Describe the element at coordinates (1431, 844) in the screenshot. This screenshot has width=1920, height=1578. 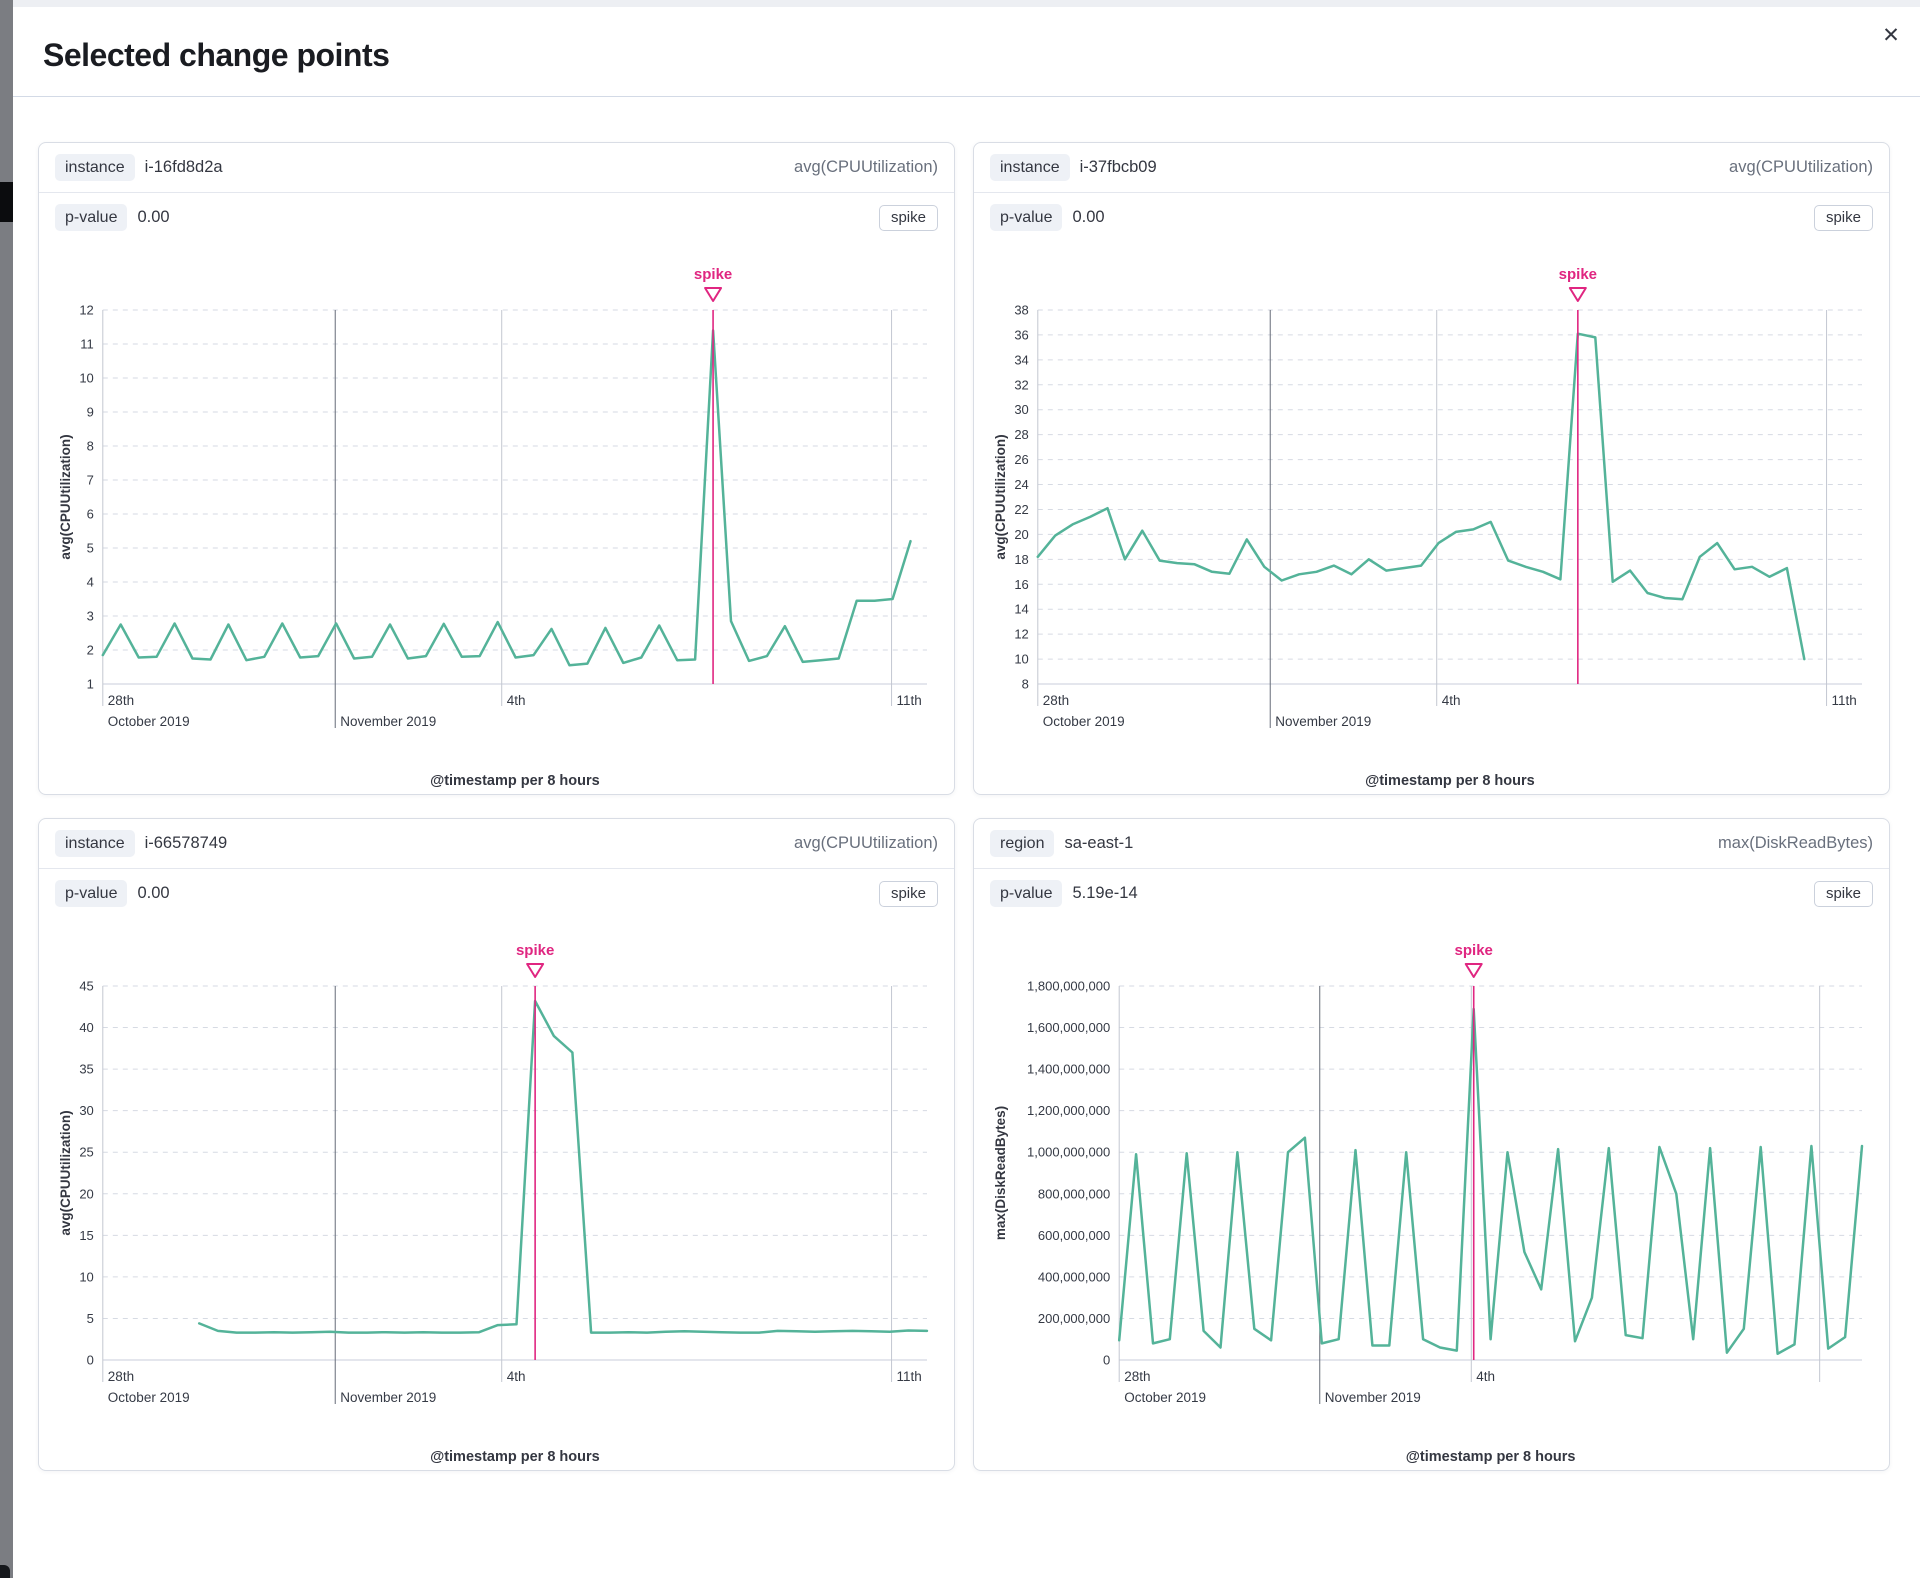
I see `panel-header: region sa-east-1 max(DiskReadBytes)` at that location.